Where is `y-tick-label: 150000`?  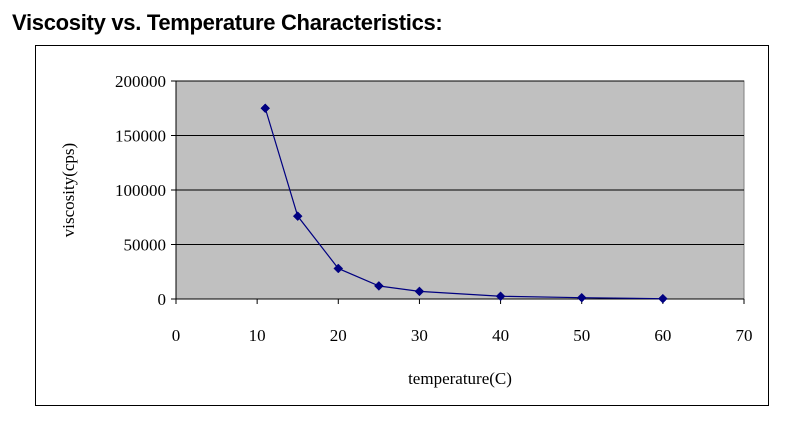
y-tick-label: 150000 is located at coordinates (140, 136).